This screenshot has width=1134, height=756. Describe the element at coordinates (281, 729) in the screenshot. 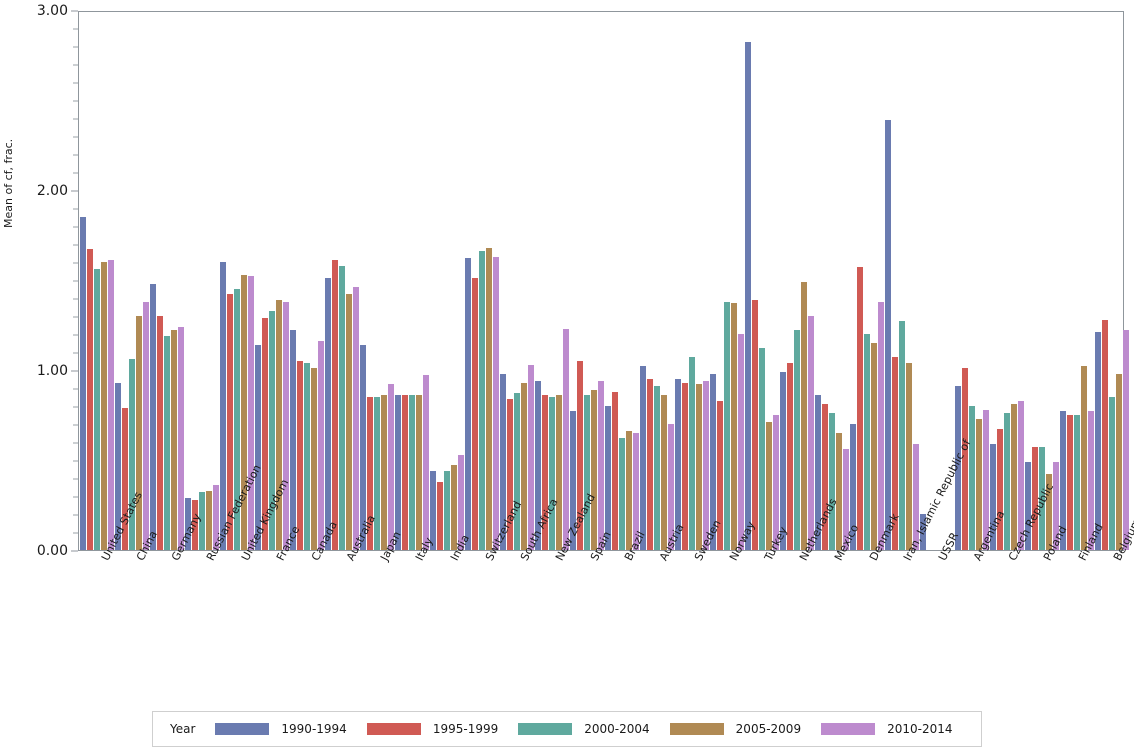

I see `legend-entry: 1990-1994` at that location.